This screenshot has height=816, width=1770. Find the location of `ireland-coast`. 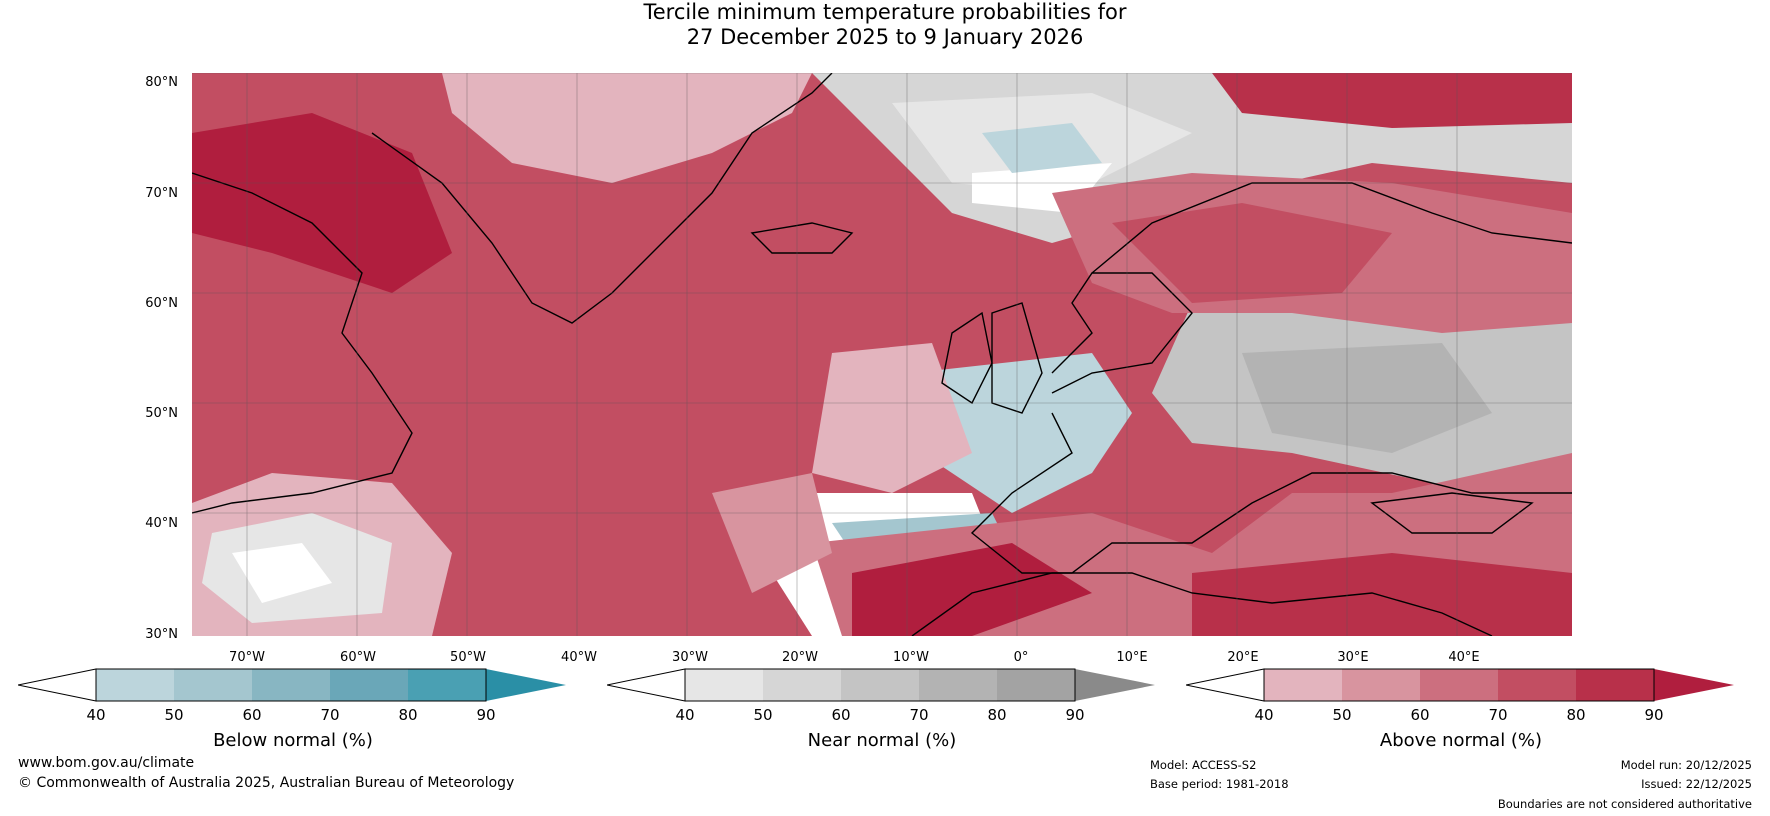

ireland-coast is located at coordinates (967, 358).